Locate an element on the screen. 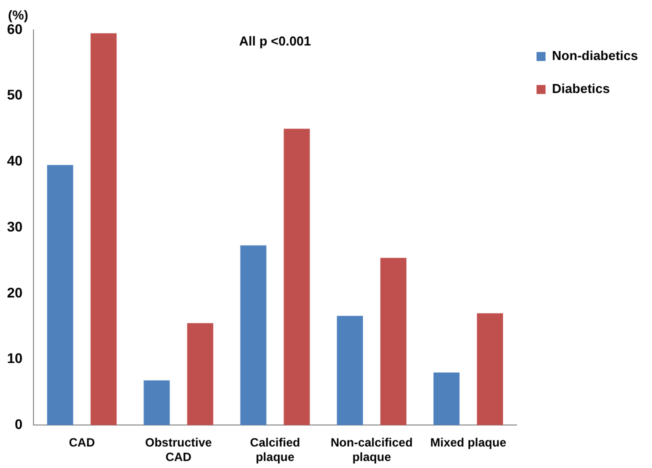  x-tick-label: Non-calcificed plaque is located at coordinates (371, 450).